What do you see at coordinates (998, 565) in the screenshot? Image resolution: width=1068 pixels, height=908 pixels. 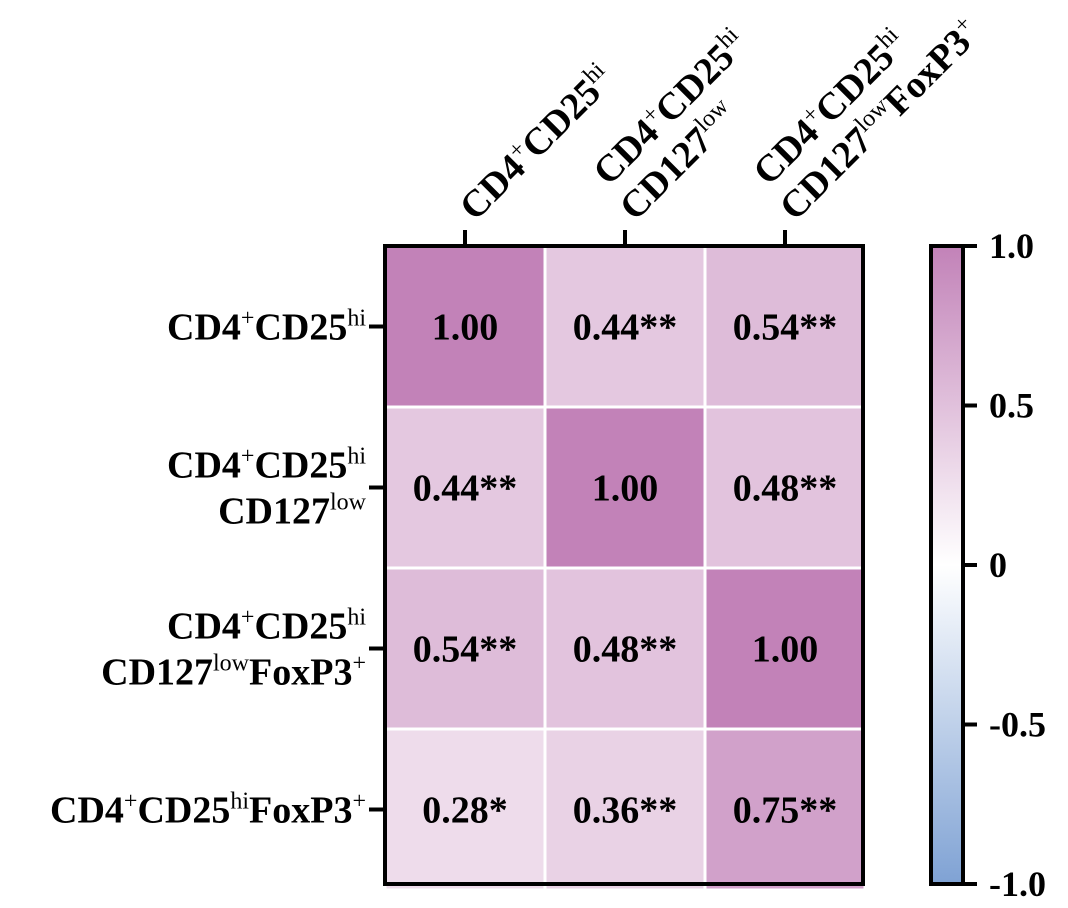 I see `colorbar-tick-label: 0` at bounding box center [998, 565].